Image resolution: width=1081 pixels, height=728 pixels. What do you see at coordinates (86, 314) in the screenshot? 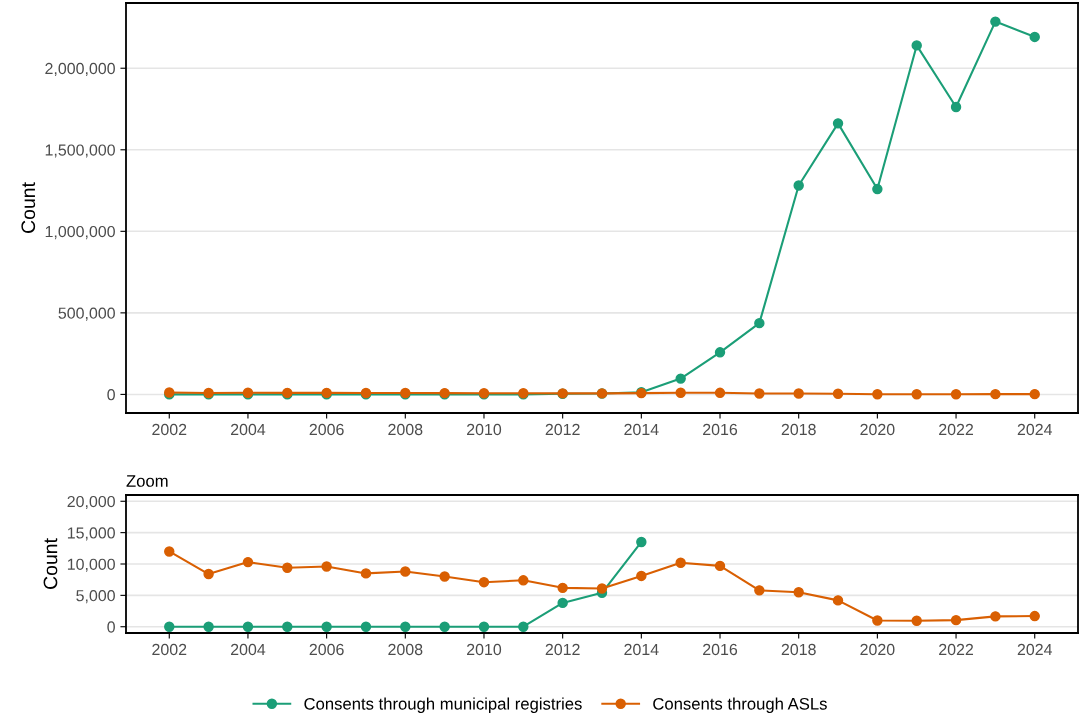
I see `y-tick-label: 500,000` at bounding box center [86, 314].